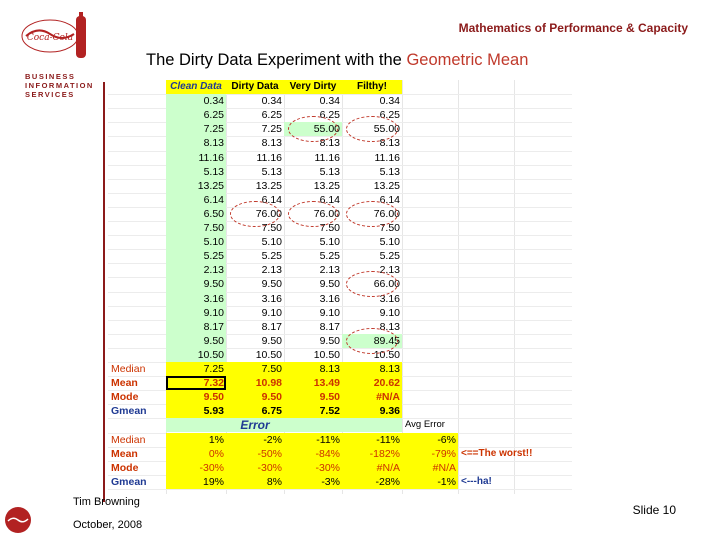  Describe the element at coordinates (274, 481) in the screenshot. I see `error-value: 8%` at that location.